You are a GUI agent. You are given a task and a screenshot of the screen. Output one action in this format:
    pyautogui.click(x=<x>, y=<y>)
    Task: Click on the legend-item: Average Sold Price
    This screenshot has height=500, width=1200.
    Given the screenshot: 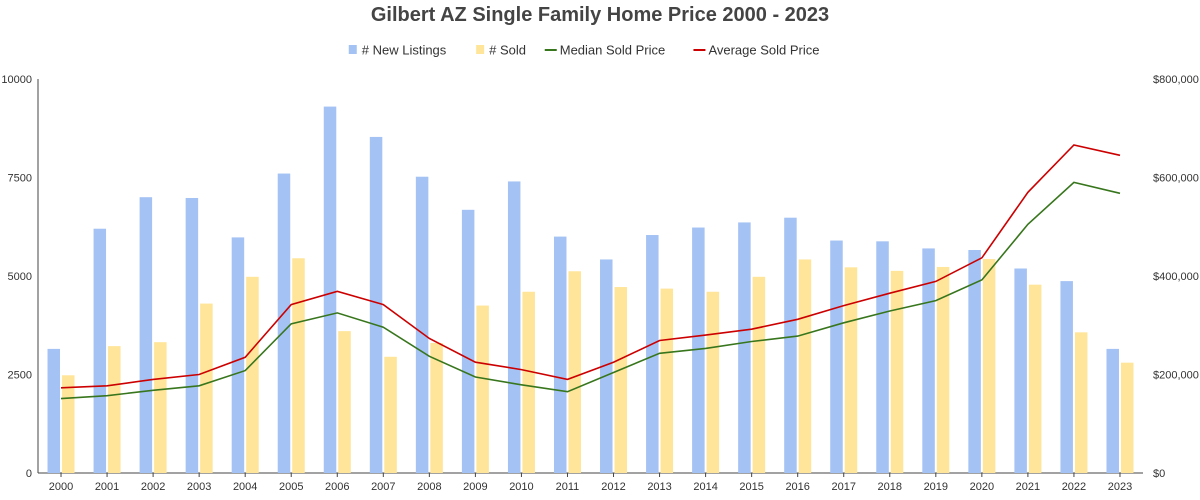 What is the action you would take?
    pyautogui.click(x=756, y=50)
    